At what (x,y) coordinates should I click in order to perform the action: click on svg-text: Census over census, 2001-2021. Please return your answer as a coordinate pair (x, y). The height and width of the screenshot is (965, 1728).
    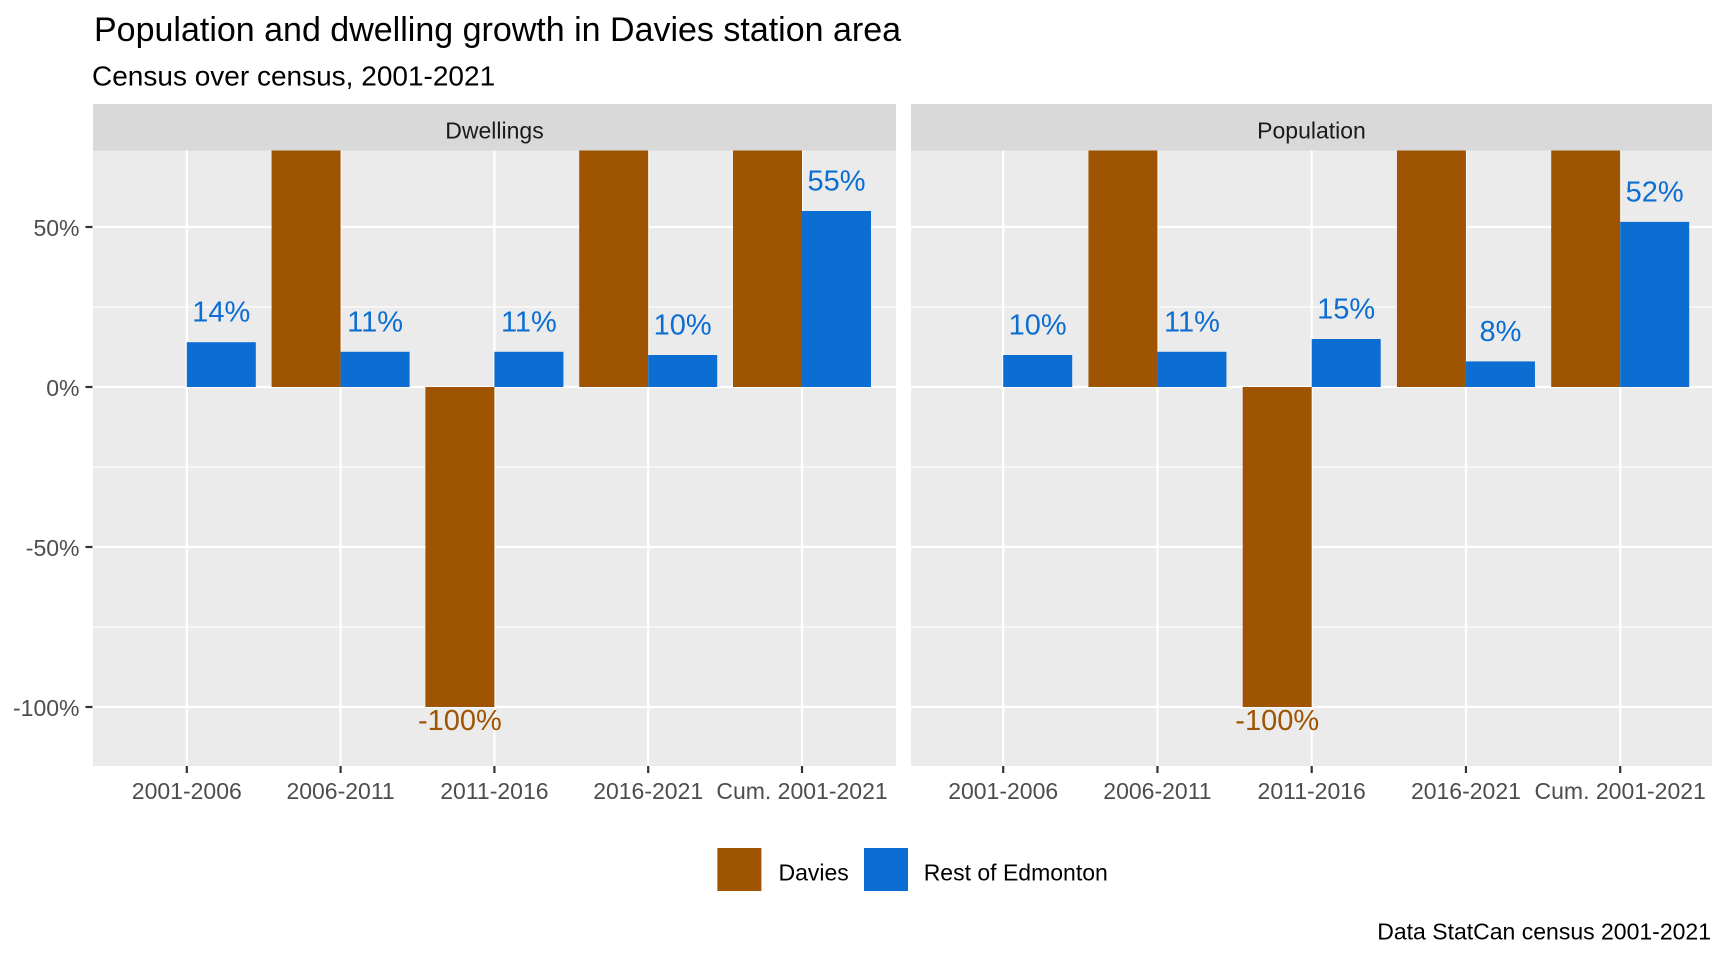
    Looking at the image, I should click on (293, 75).